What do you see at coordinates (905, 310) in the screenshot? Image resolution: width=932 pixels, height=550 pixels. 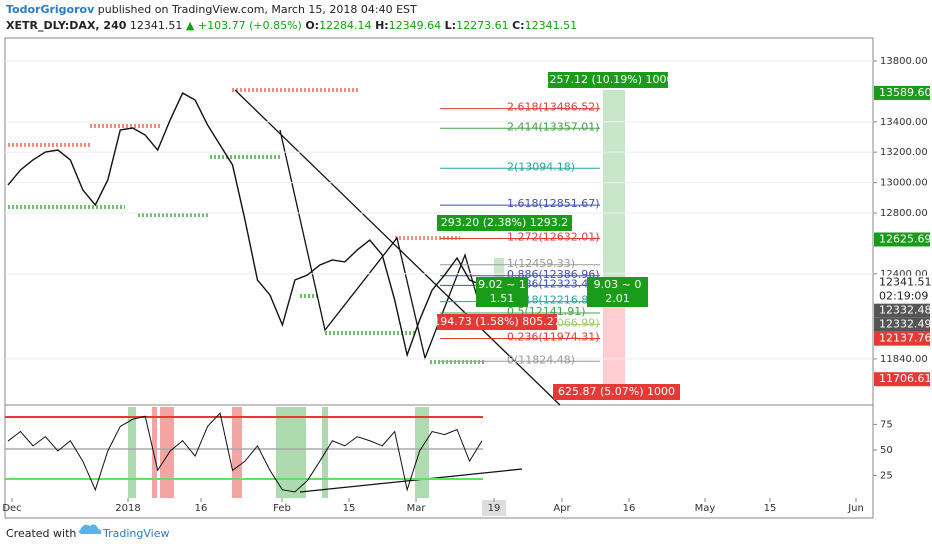 I see `price-label: 12332.48` at bounding box center [905, 310].